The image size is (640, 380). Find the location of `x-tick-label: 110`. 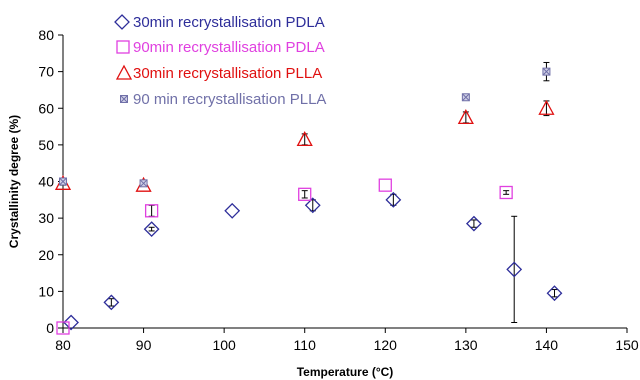

x-tick-label: 110 is located at coordinates (305, 345).